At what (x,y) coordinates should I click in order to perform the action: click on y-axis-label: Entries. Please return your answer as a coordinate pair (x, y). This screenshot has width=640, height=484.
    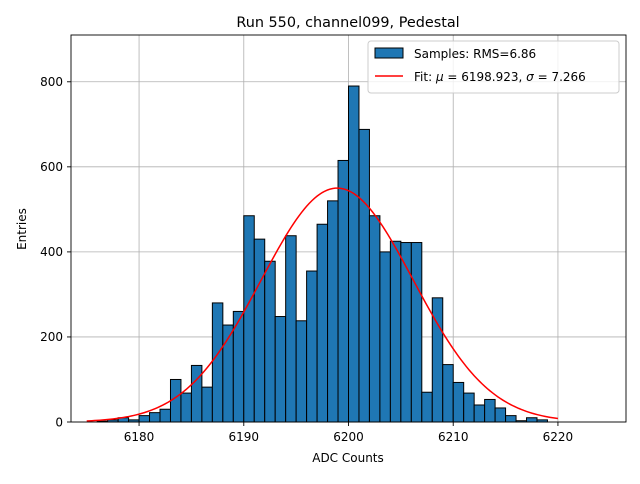
    Looking at the image, I should click on (22, 229).